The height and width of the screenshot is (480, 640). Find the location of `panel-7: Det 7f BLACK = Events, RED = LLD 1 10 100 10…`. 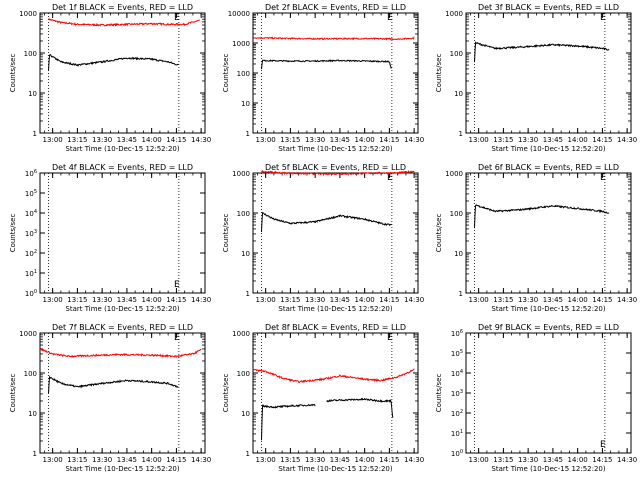

panel-7: Det 7f BLACK = Events, RED = LLD 1 10 100 10… is located at coordinates (110, 398).